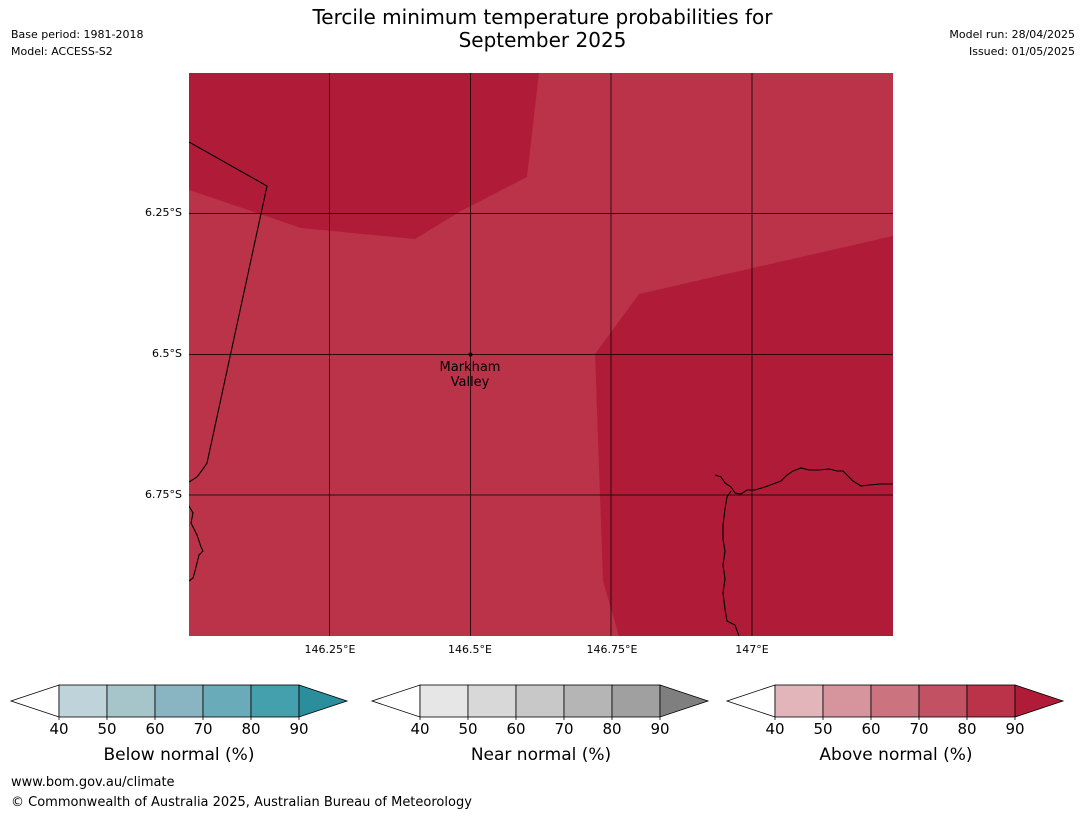  I want to click on colorbar-near-normal-tick-label: 40, so click(419, 729).